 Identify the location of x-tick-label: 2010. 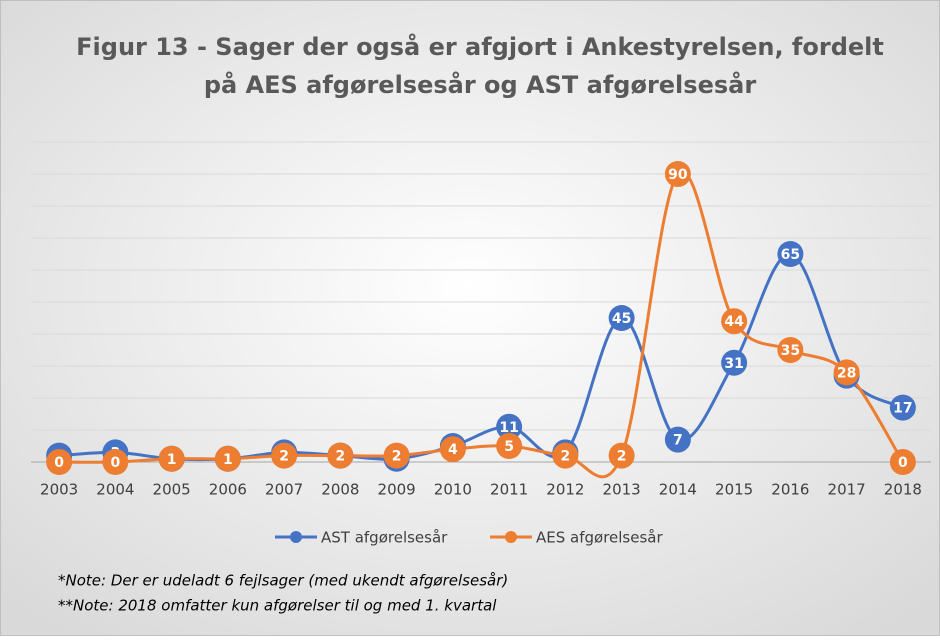
(453, 490).